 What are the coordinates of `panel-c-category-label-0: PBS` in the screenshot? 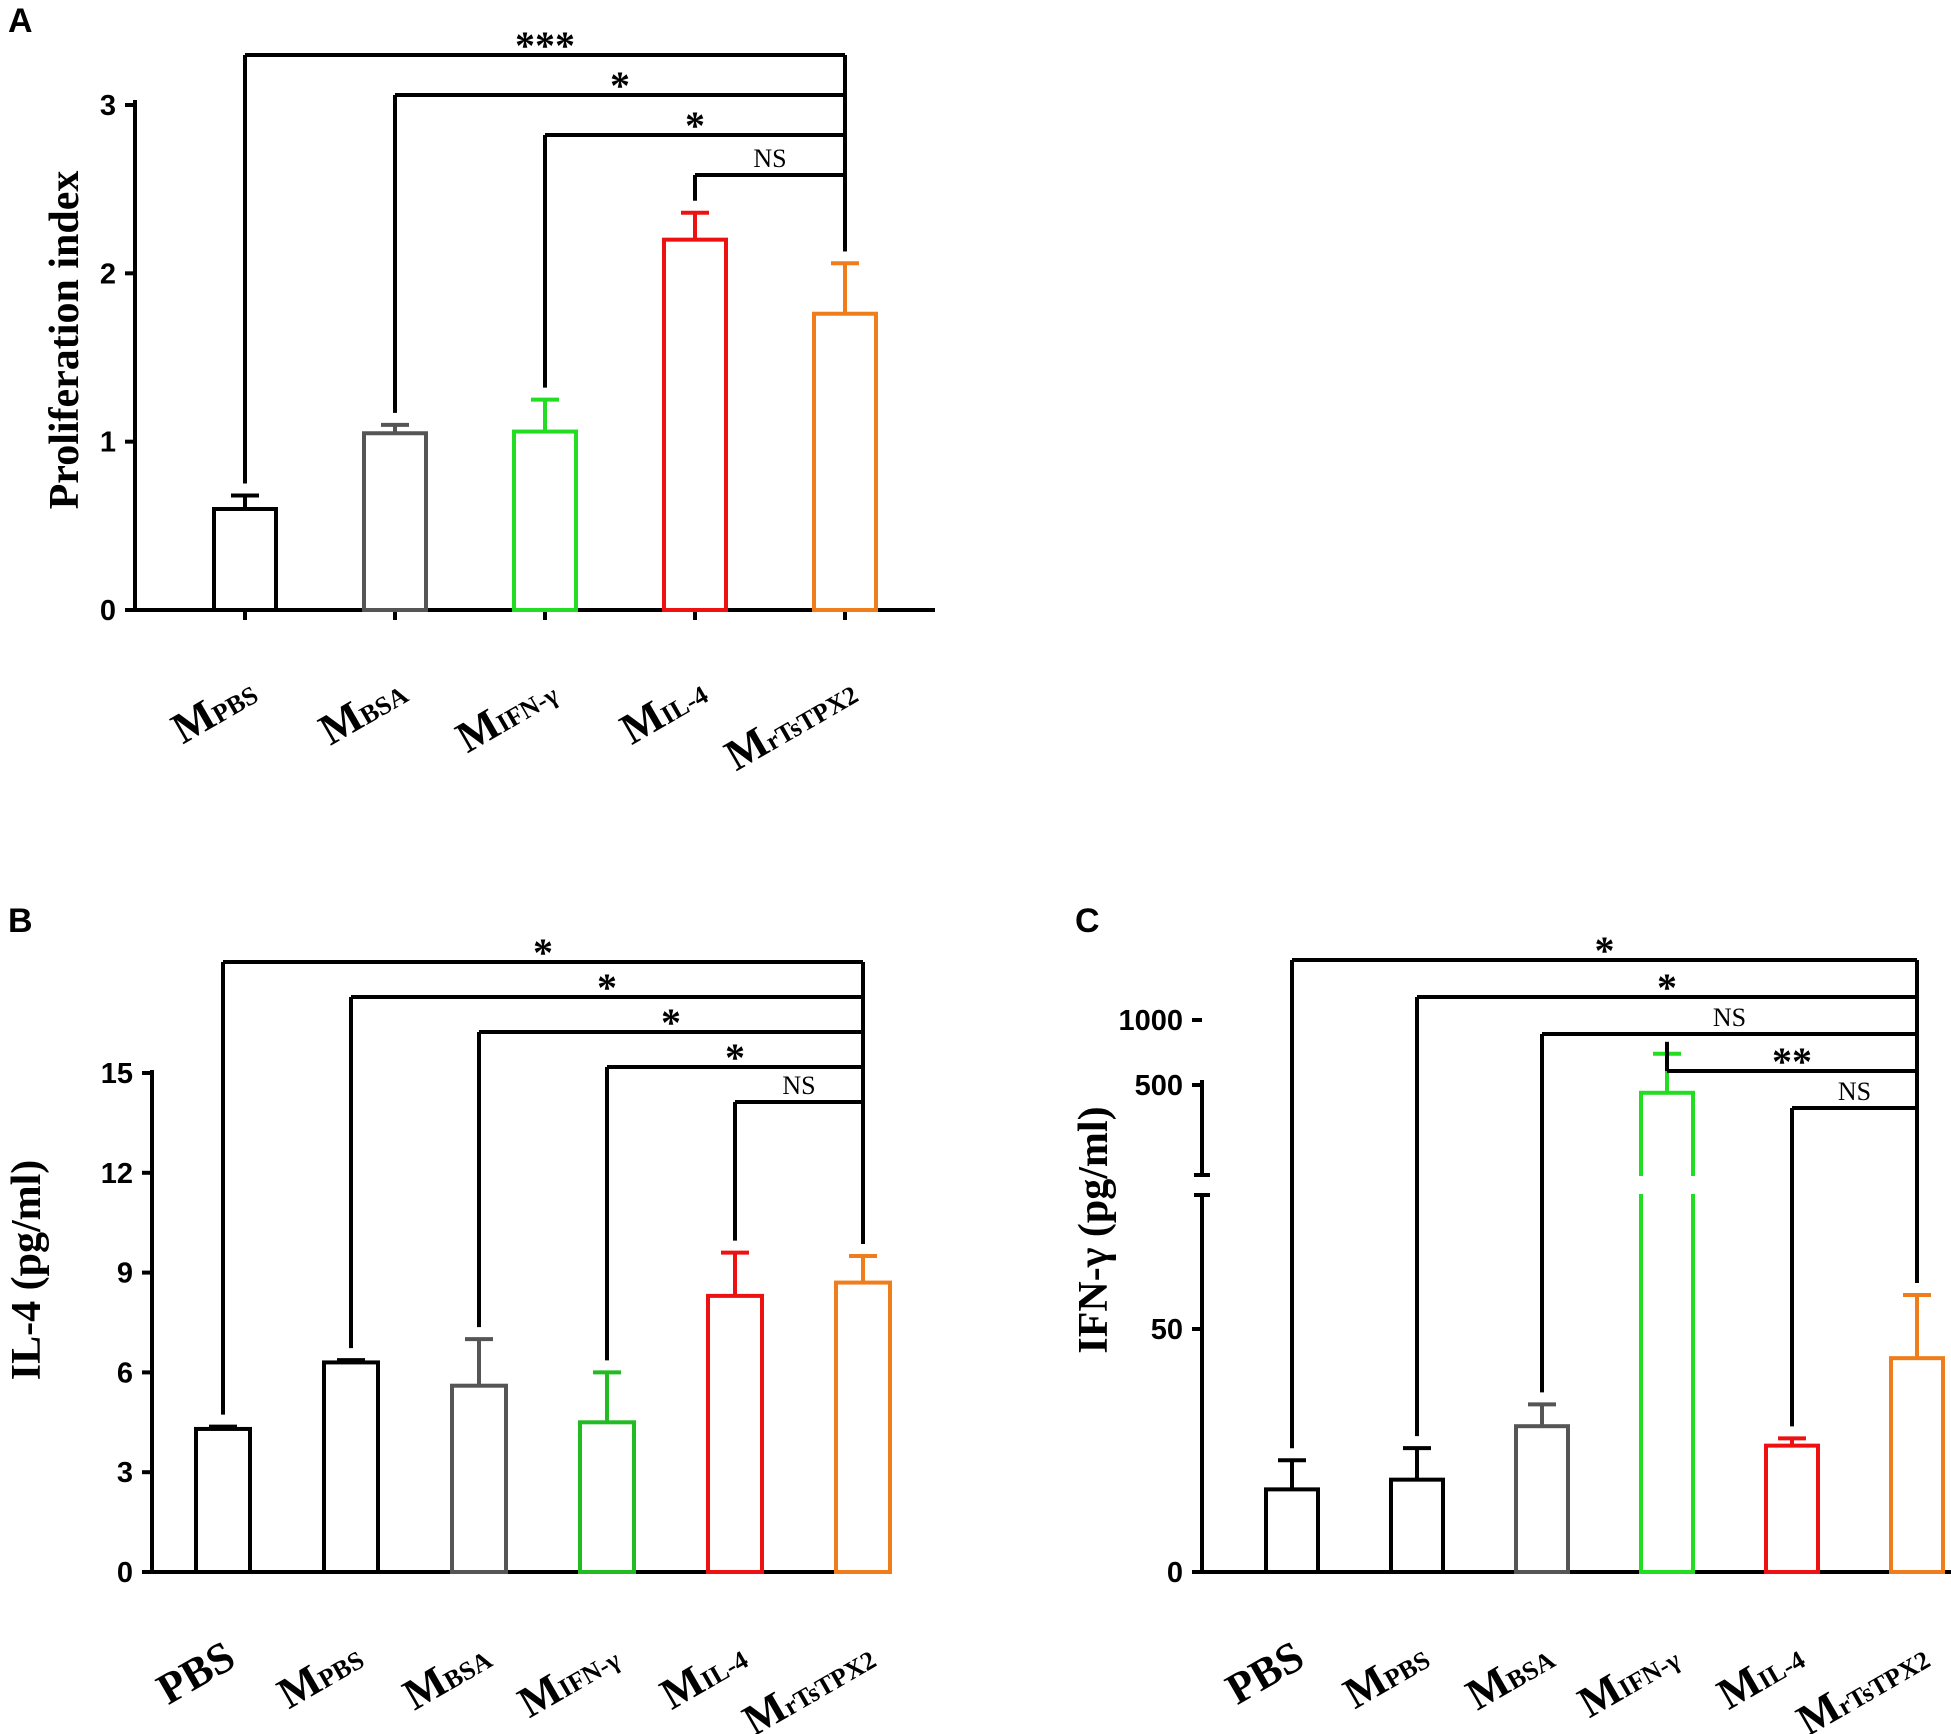 It's located at (1265, 1672).